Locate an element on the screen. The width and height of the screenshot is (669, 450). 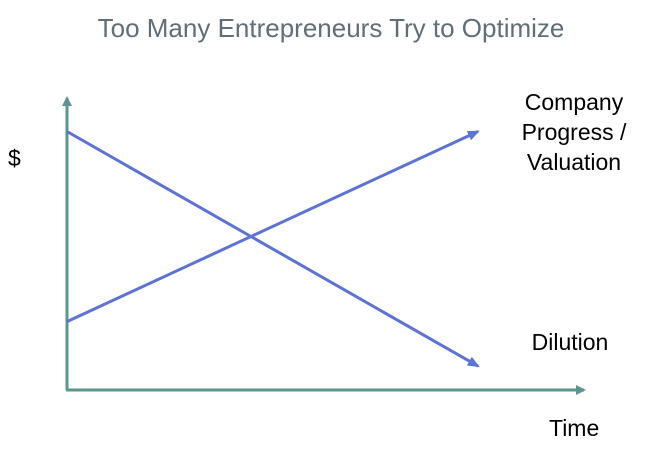
series-label-line: Progress / is located at coordinates (574, 132).